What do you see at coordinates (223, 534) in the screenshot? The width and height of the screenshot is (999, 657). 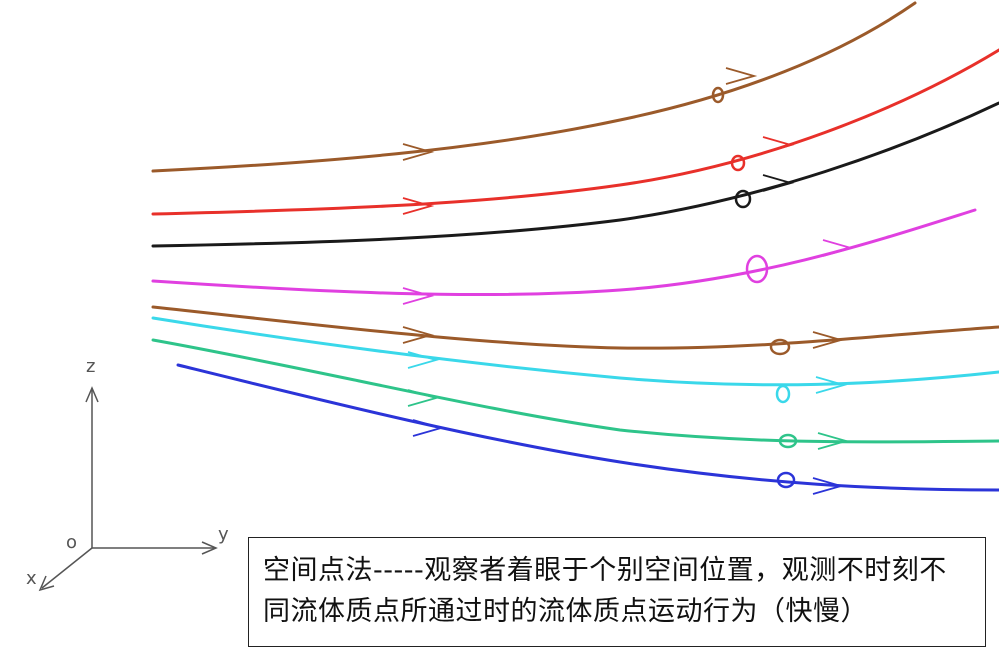 I see `y-axis-label: y` at bounding box center [223, 534].